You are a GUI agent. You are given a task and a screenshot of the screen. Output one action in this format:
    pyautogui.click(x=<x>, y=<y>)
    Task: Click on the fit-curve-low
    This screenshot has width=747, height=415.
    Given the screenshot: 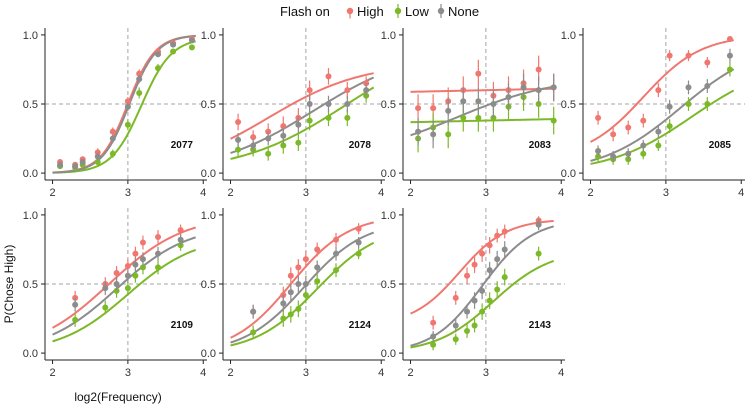 What is the action you would take?
    pyautogui.click(x=302, y=294)
    